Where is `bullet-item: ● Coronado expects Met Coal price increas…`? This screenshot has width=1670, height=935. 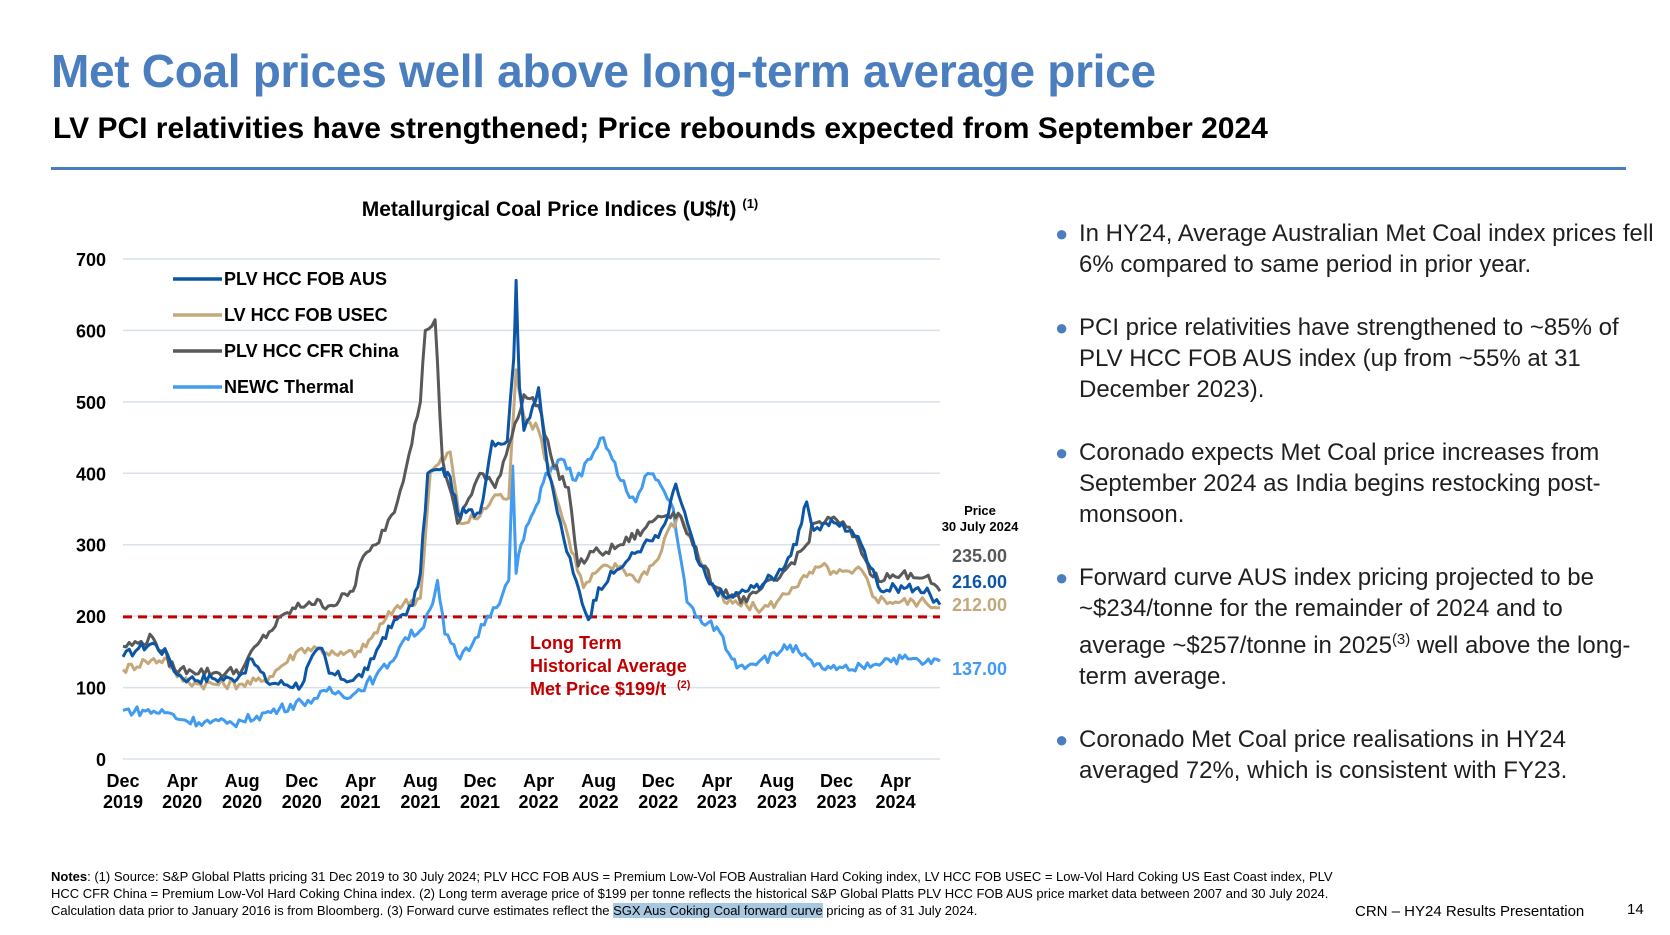 bullet-item: ● Coronado expects Met Coal price increas… is located at coordinates (1355, 483).